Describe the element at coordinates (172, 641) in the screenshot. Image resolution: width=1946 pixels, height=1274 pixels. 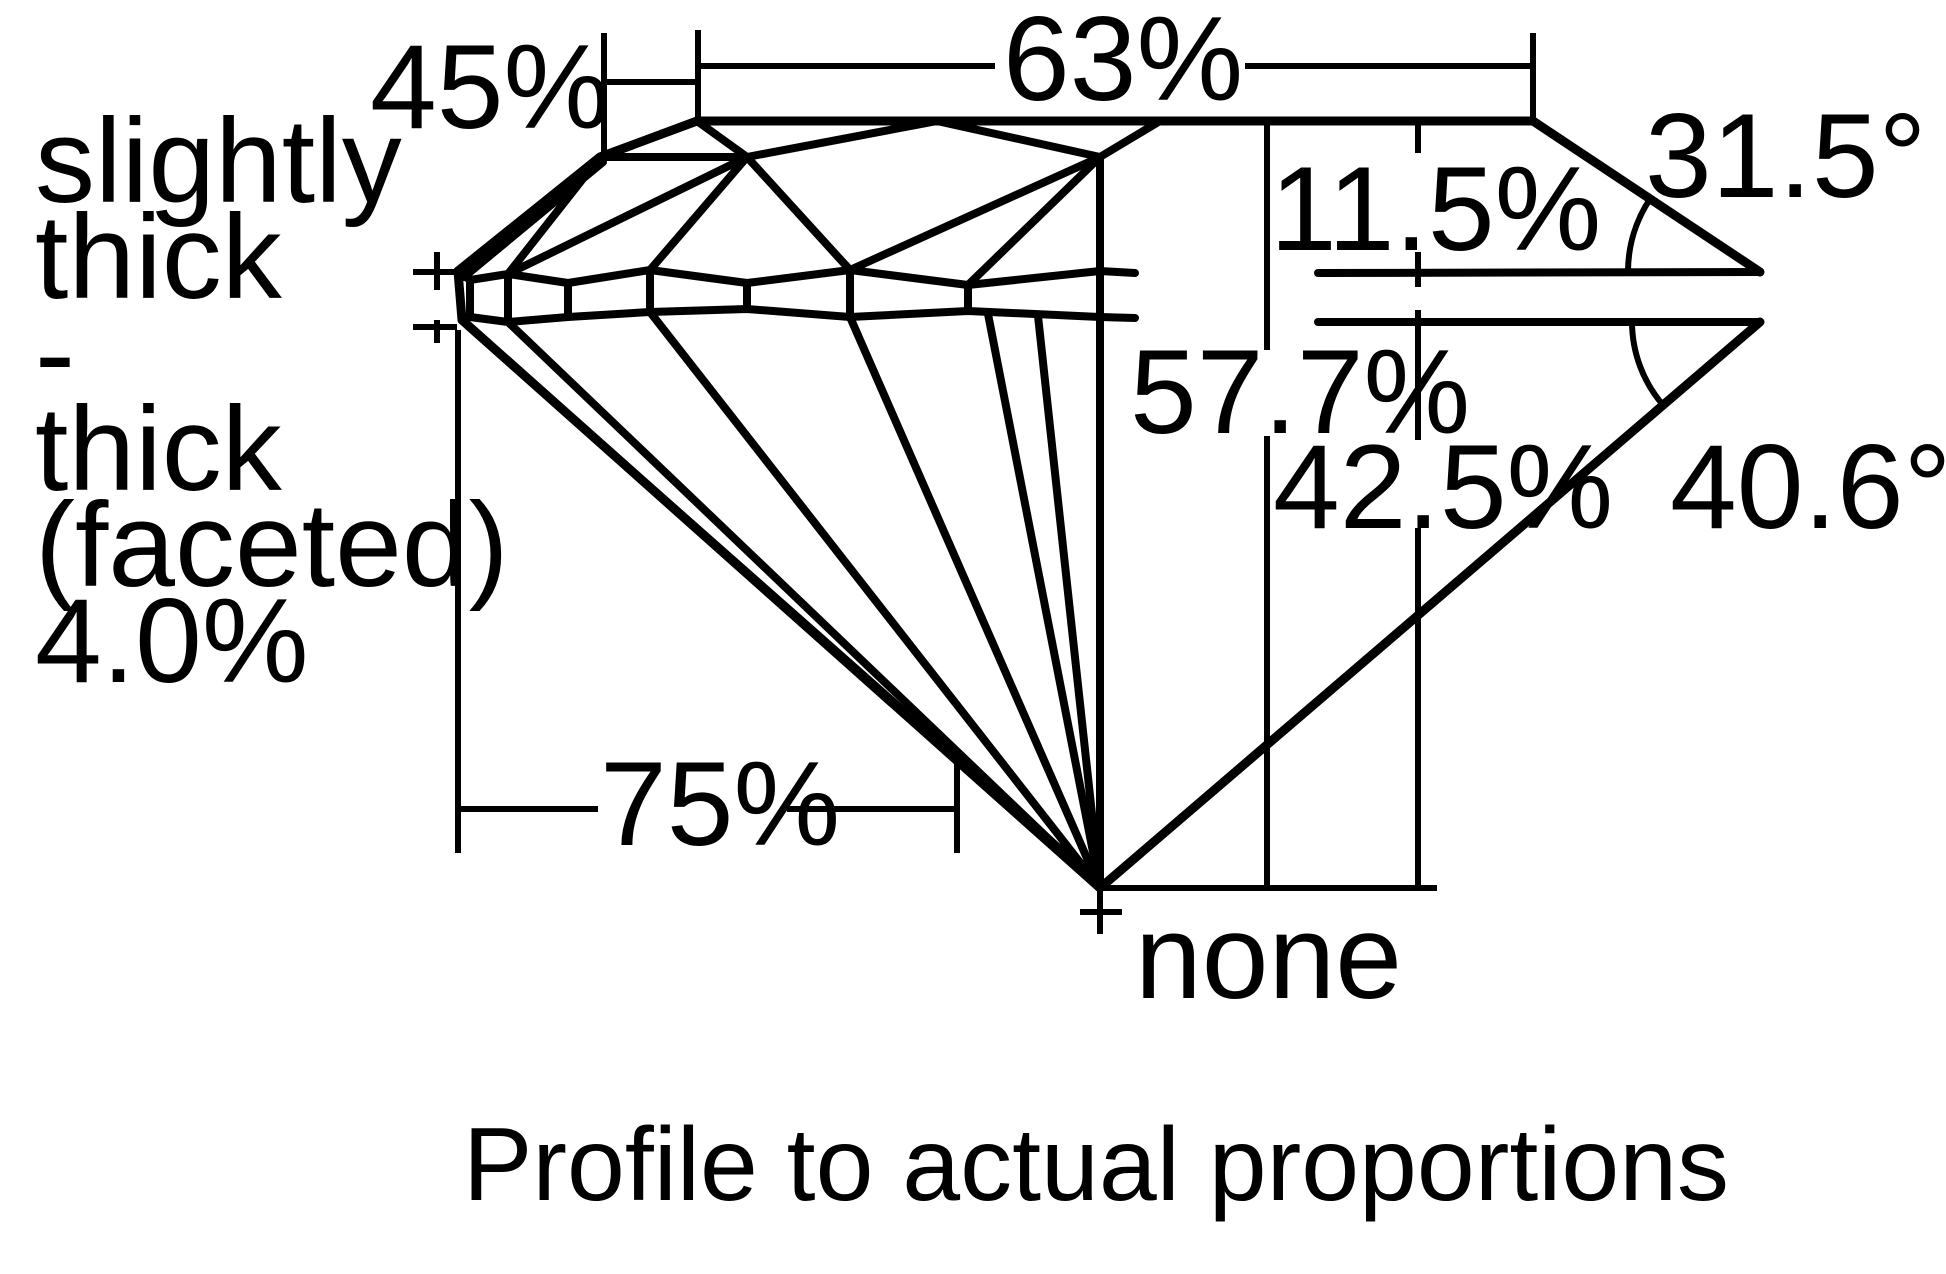
I see `girdle-thickness-line-6: 4.0%` at that location.